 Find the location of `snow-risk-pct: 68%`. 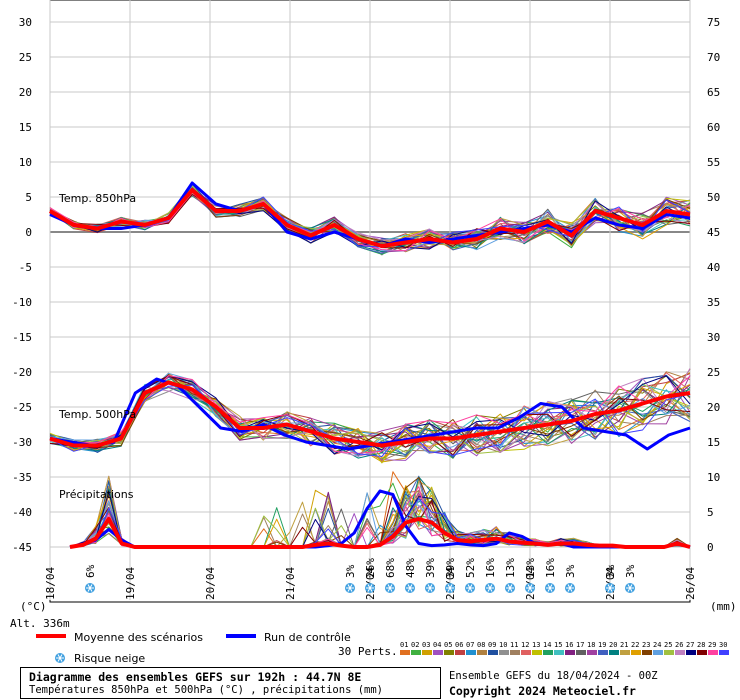

snow-risk-pct: 68% is located at coordinates (390, 568).